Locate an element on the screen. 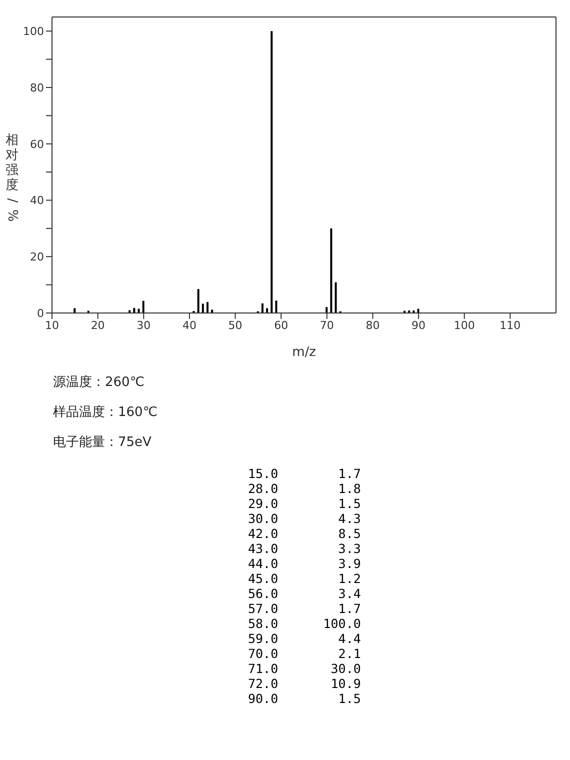 This screenshot has width=570, height=760. text: 42.0 8.5 is located at coordinates (305, 533).